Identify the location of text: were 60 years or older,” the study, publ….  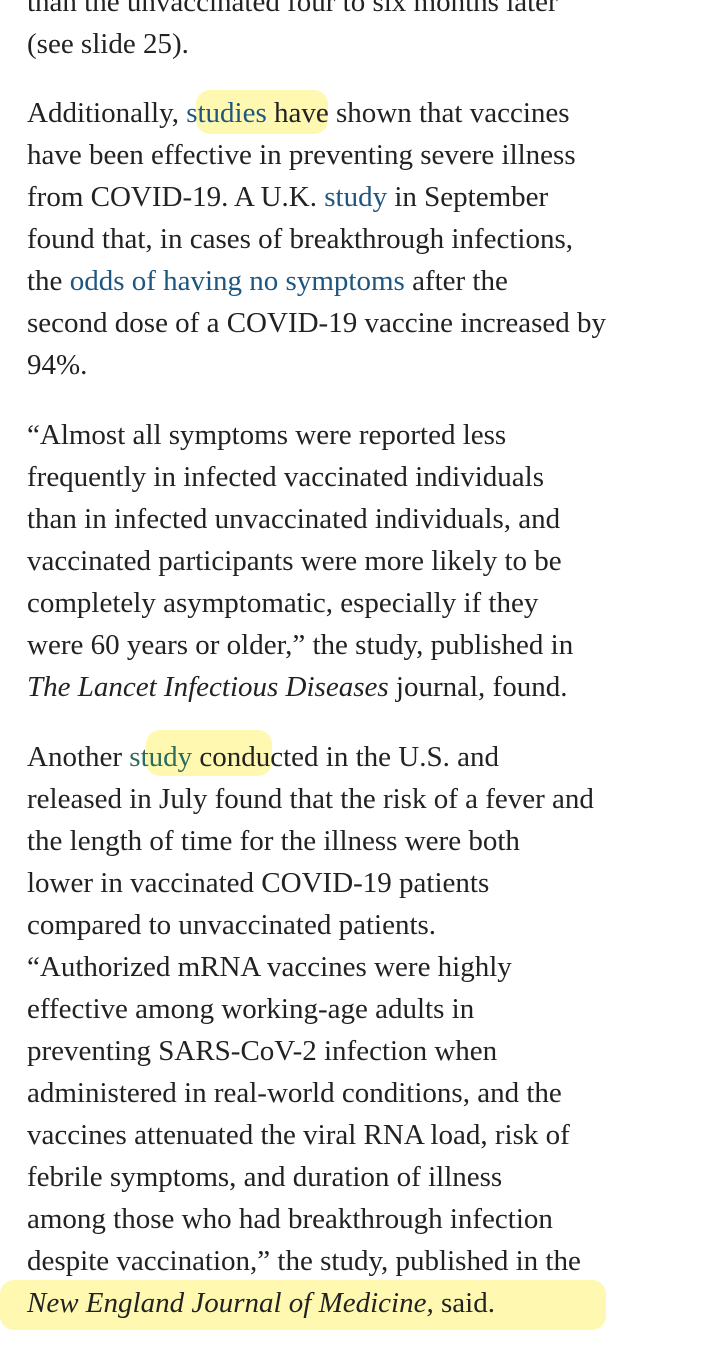
(300, 645).